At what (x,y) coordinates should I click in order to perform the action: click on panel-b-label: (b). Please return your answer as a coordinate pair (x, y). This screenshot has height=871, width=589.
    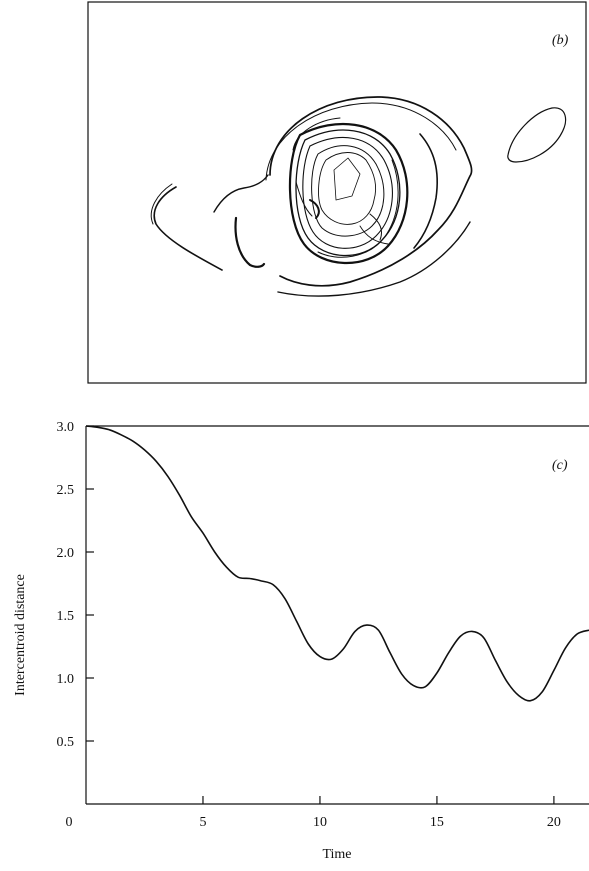
    Looking at the image, I should click on (560, 40).